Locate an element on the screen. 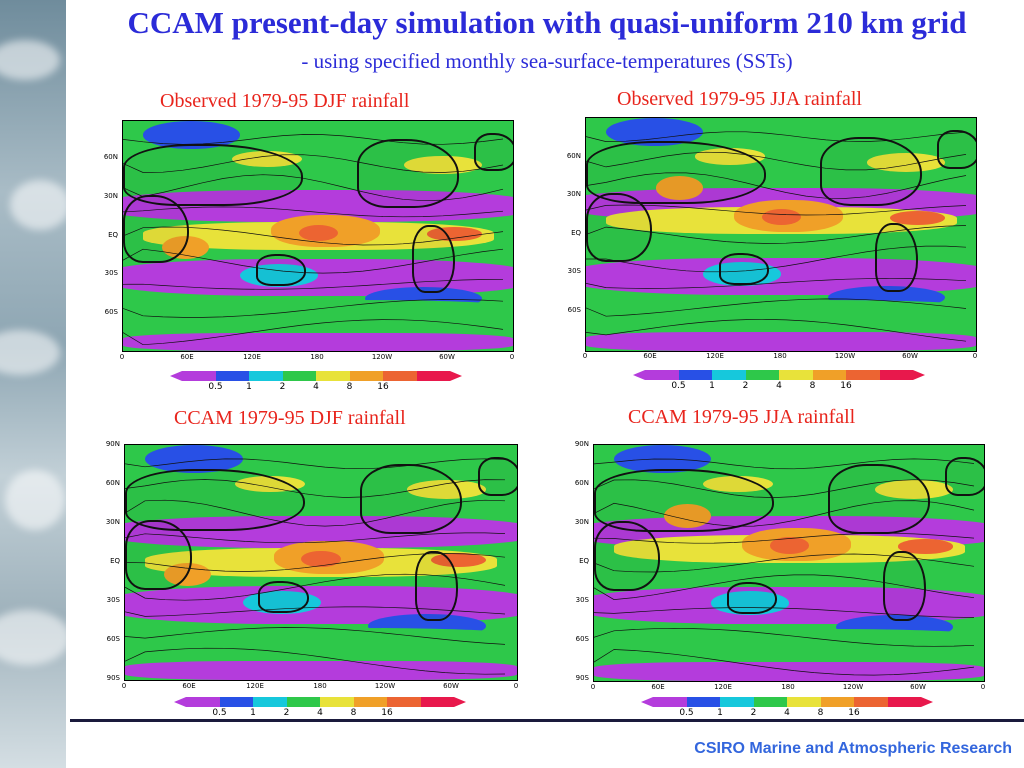 This screenshot has width=1024, height=768. sky-background-strip is located at coordinates (33, 384).